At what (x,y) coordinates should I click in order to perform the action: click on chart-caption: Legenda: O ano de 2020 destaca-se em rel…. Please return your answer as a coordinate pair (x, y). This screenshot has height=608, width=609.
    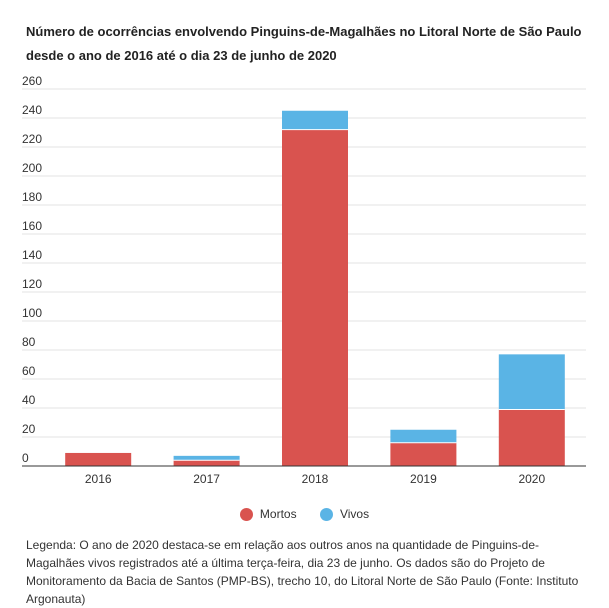
    Looking at the image, I should click on (302, 572).